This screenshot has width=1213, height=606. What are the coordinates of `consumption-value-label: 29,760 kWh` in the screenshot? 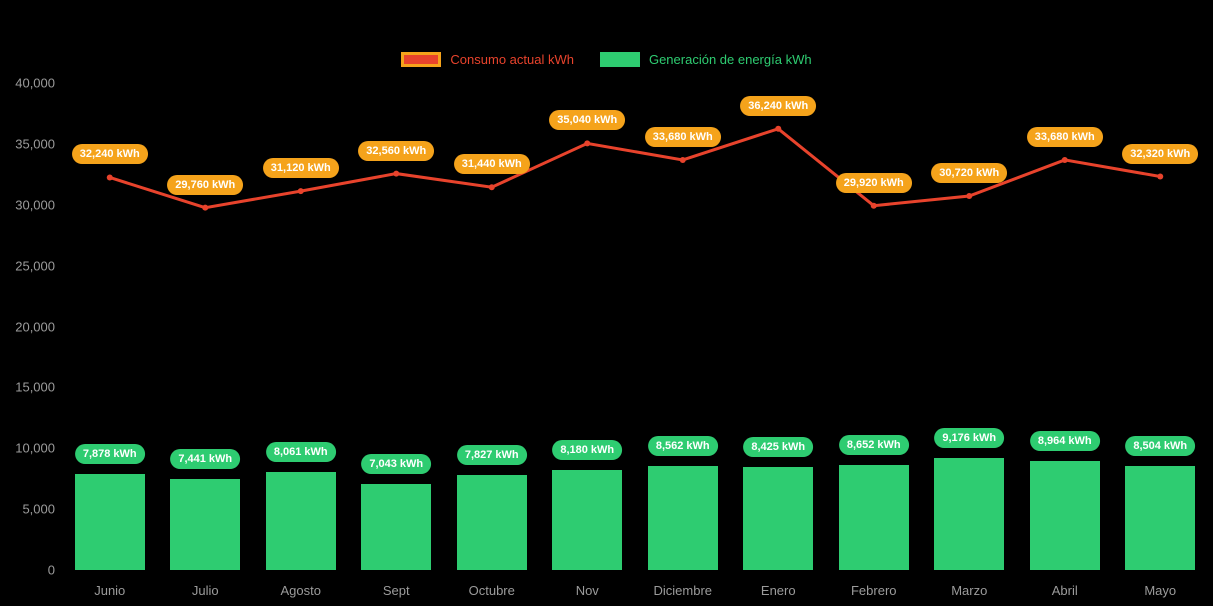 It's located at (205, 184).